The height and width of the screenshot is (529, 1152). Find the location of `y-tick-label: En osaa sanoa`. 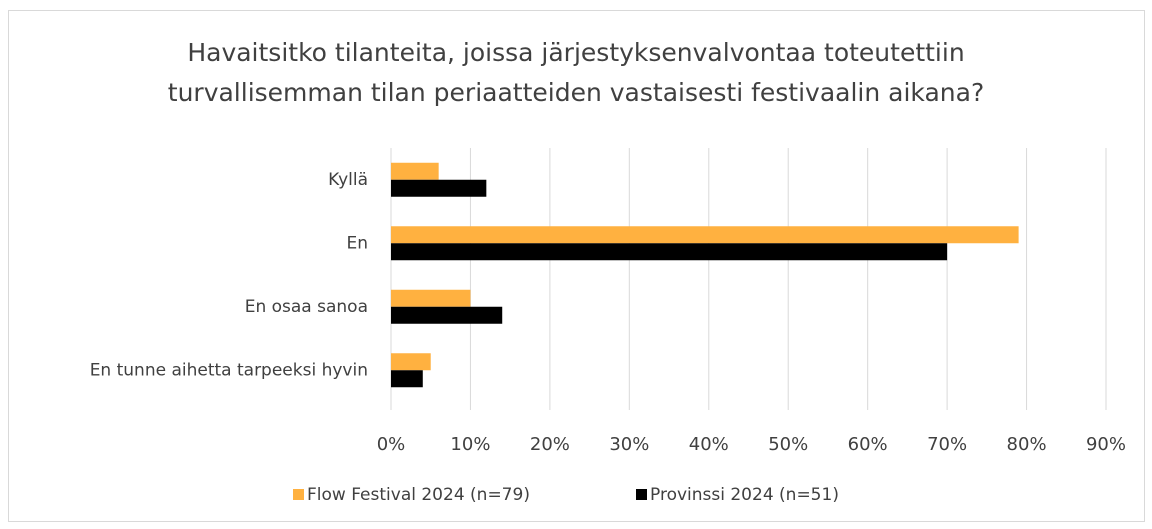

y-tick-label: En osaa sanoa is located at coordinates (306, 307).